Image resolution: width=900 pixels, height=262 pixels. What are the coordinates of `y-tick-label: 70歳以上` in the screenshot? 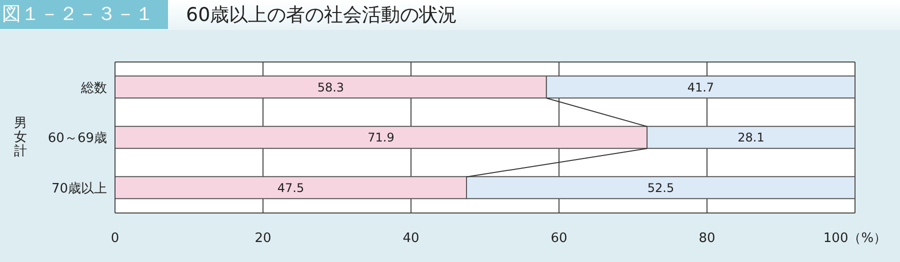 It's located at (79, 188).